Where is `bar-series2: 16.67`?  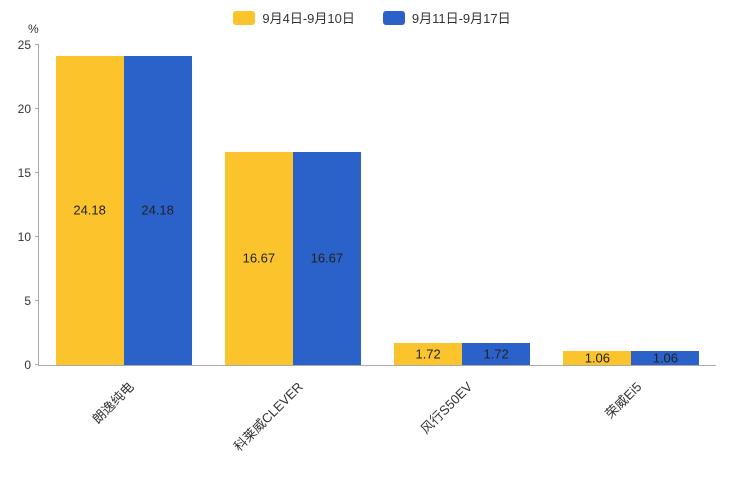 bar-series2: 16.67 is located at coordinates (326, 258).